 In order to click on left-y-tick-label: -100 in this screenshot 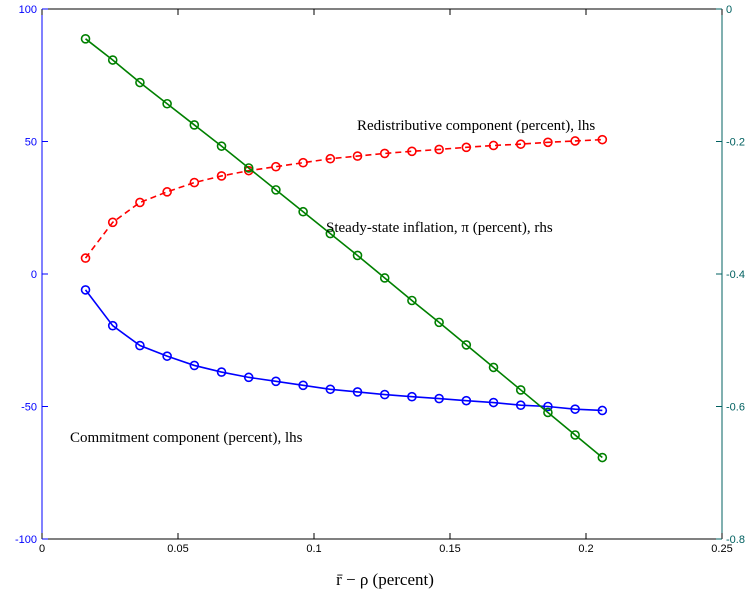, I will do `click(26, 540)`.